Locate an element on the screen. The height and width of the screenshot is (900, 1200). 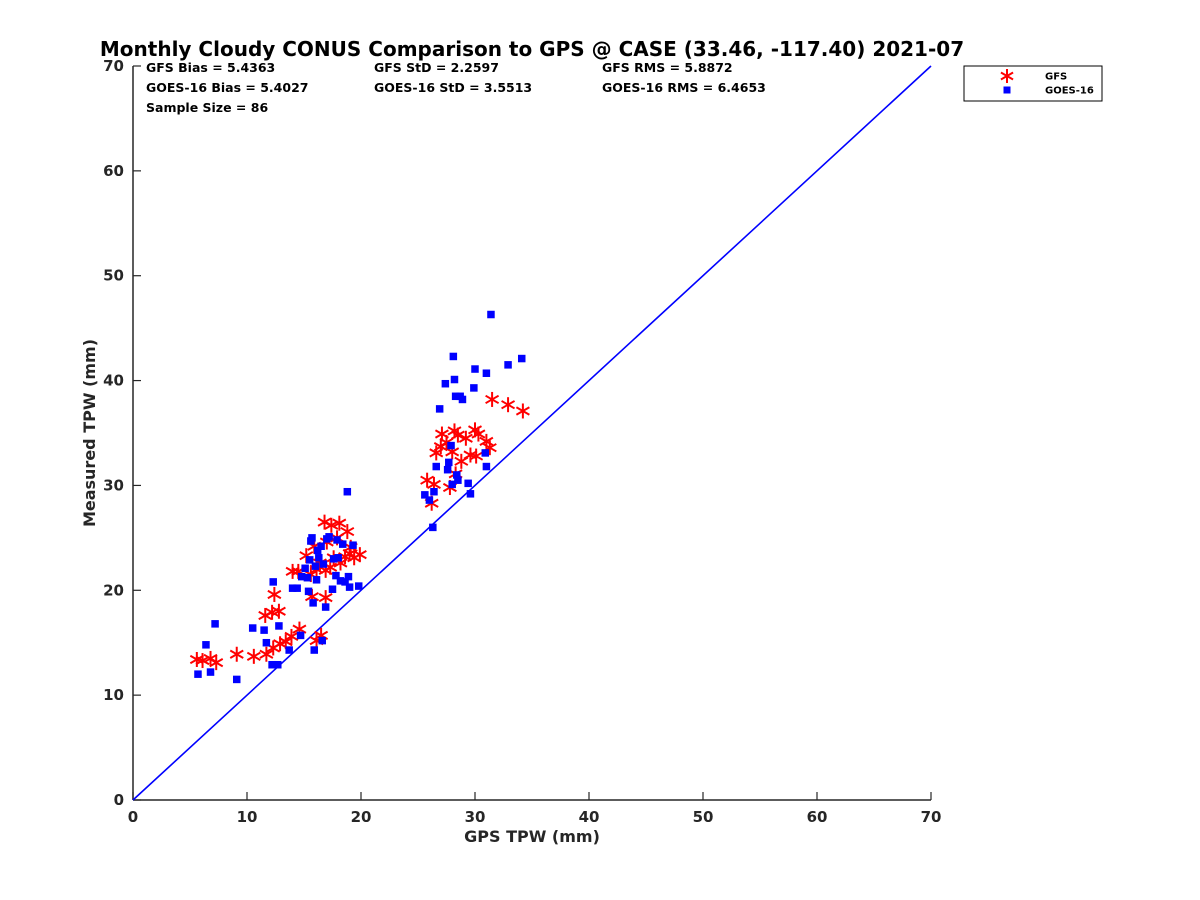
x-tick-label: 20 is located at coordinates (361, 817).